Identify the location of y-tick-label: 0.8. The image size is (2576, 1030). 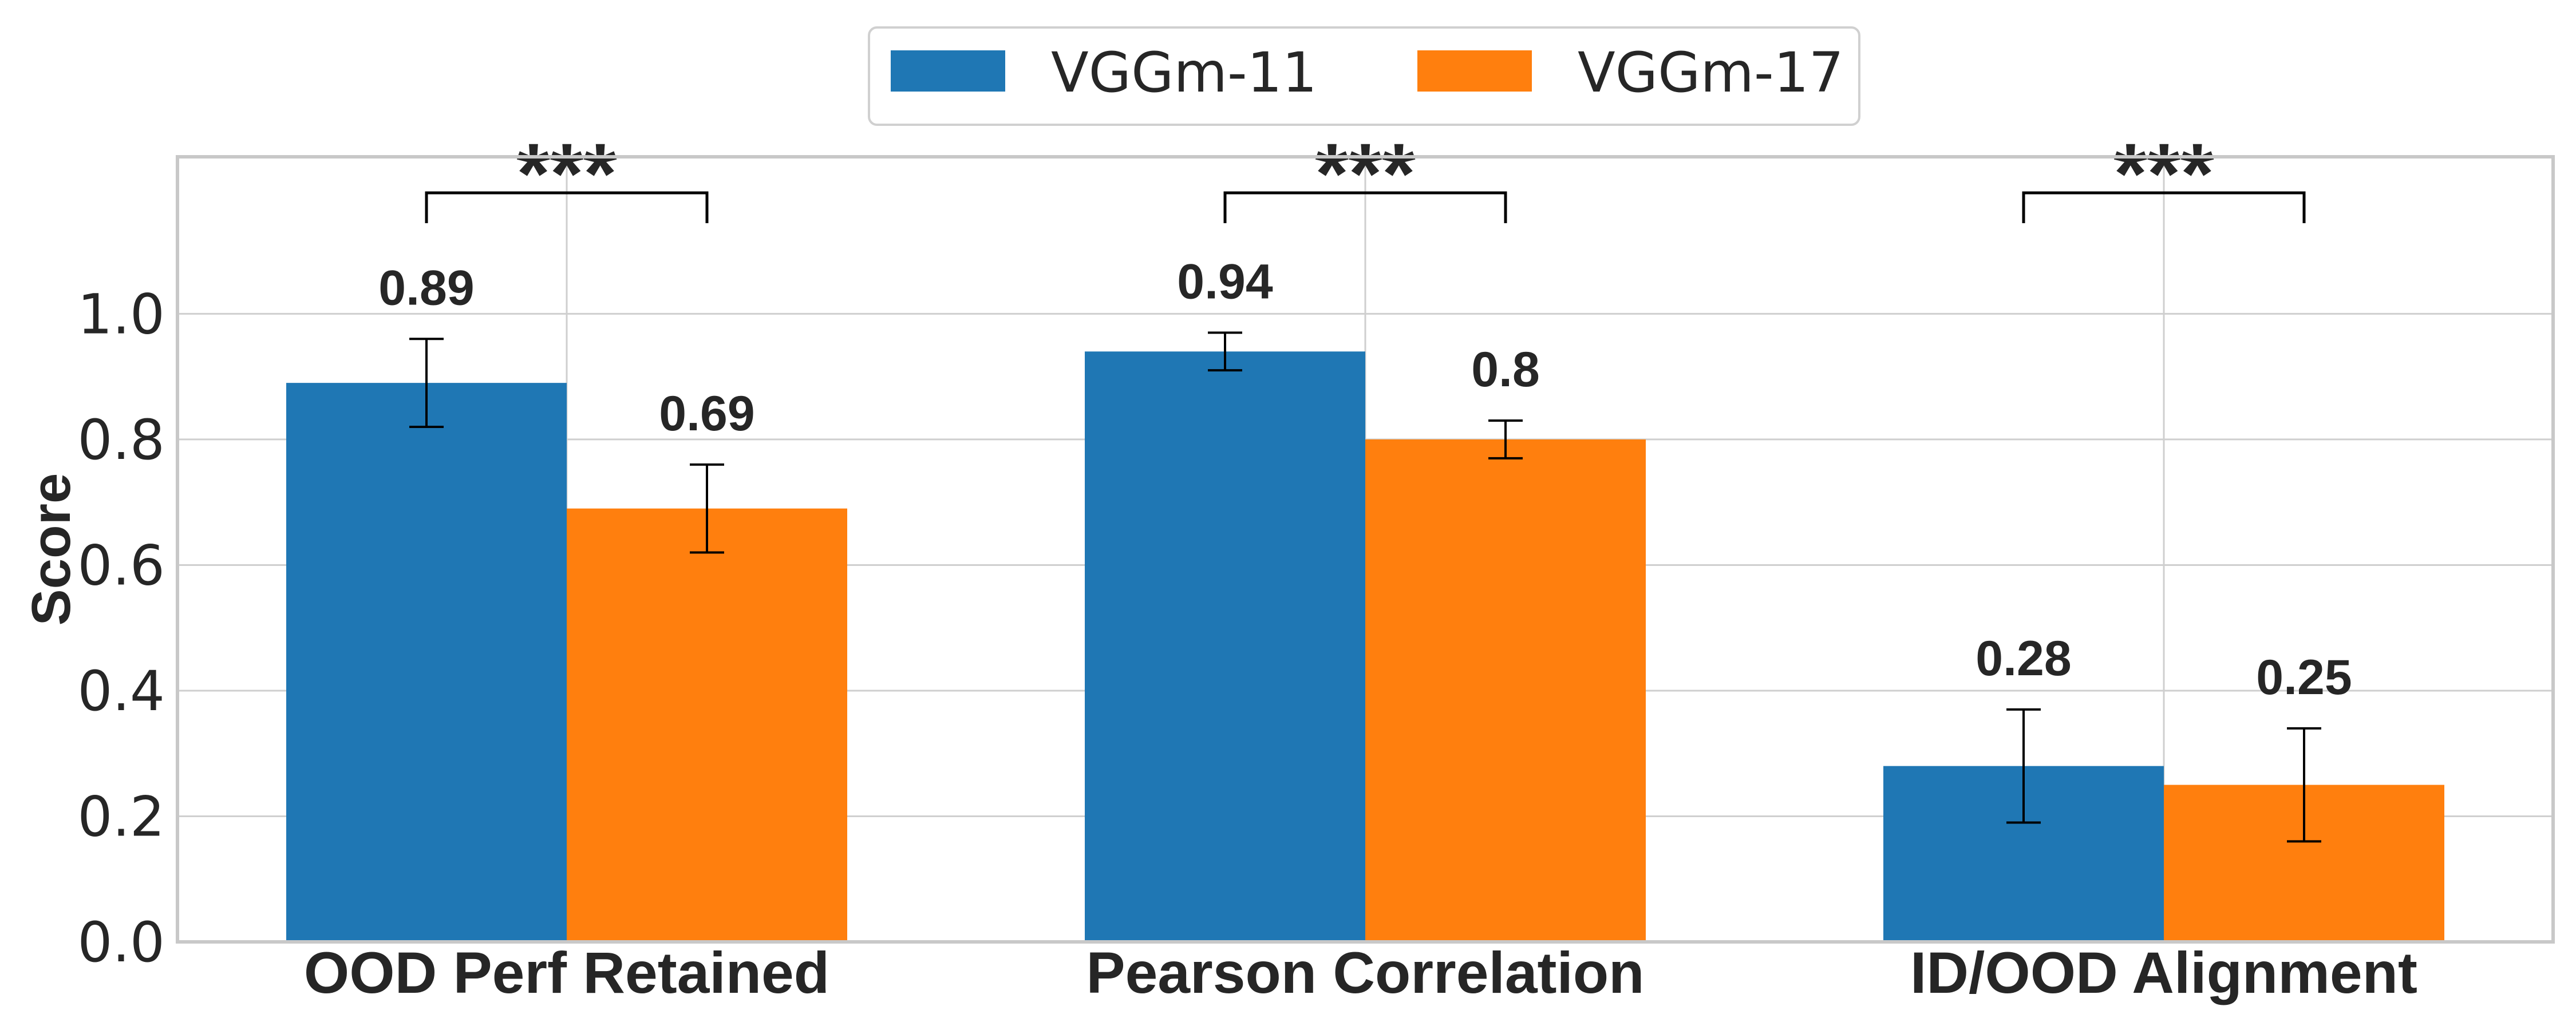
(121, 440).